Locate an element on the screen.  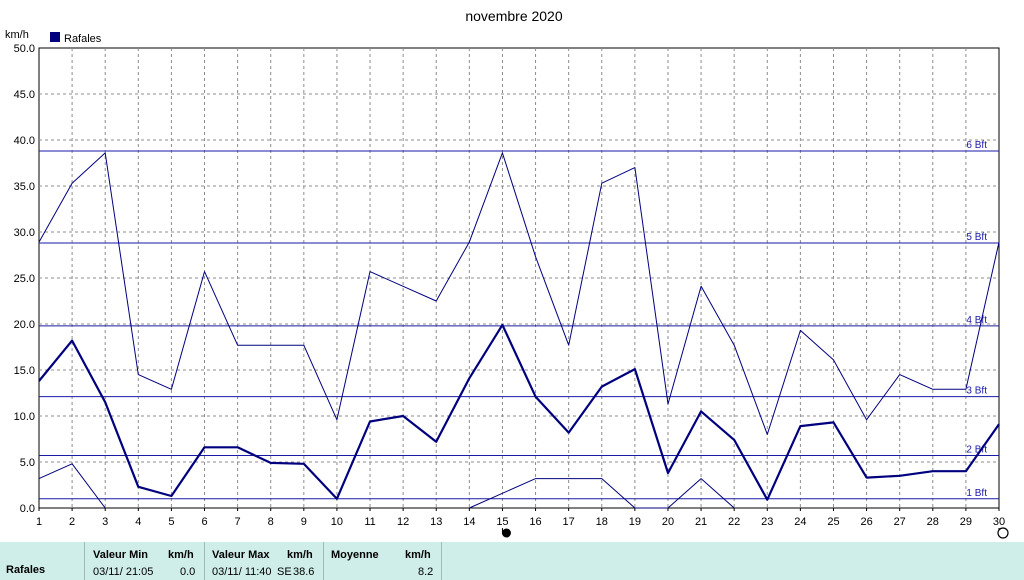
x-tick-label: 23 is located at coordinates (767, 522).